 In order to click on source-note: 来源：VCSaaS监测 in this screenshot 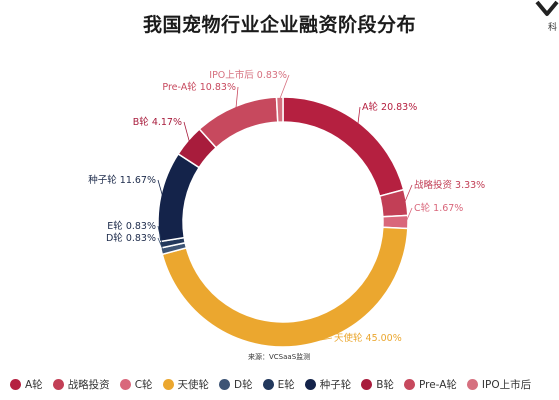, I will do `click(279, 357)`.